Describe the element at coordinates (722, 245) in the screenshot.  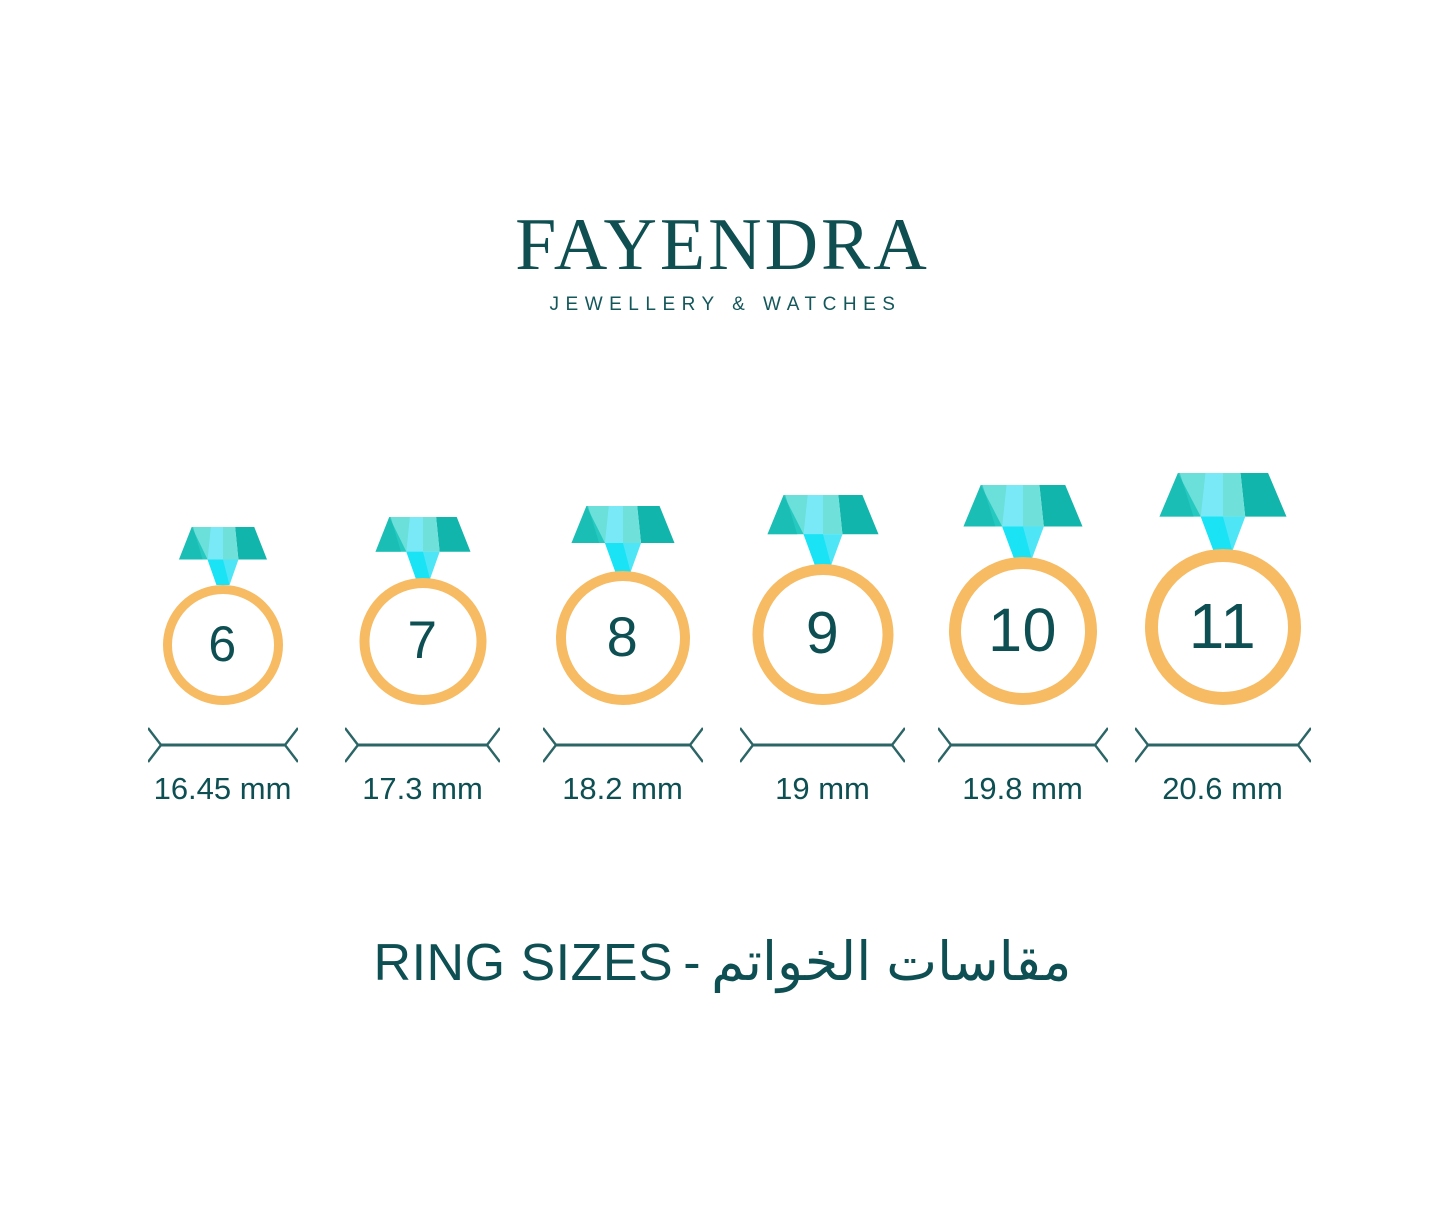
I see `brand-name: FAYENDRA` at that location.